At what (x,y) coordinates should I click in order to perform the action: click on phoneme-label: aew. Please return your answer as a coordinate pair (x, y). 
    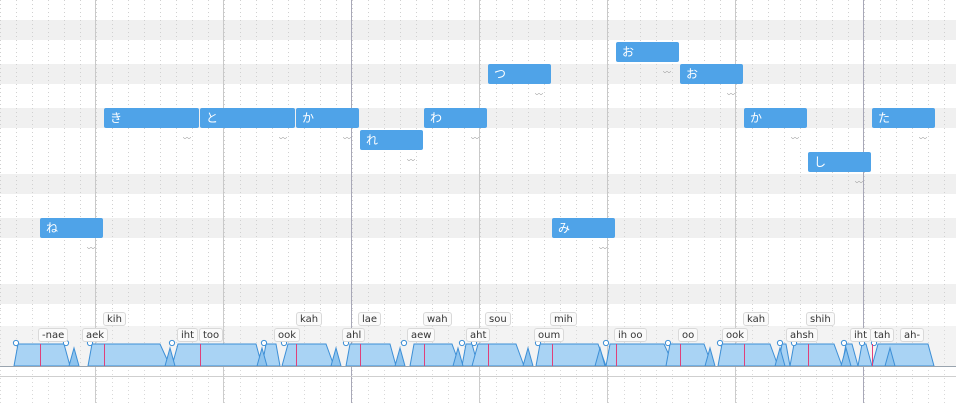
    Looking at the image, I should click on (421, 335).